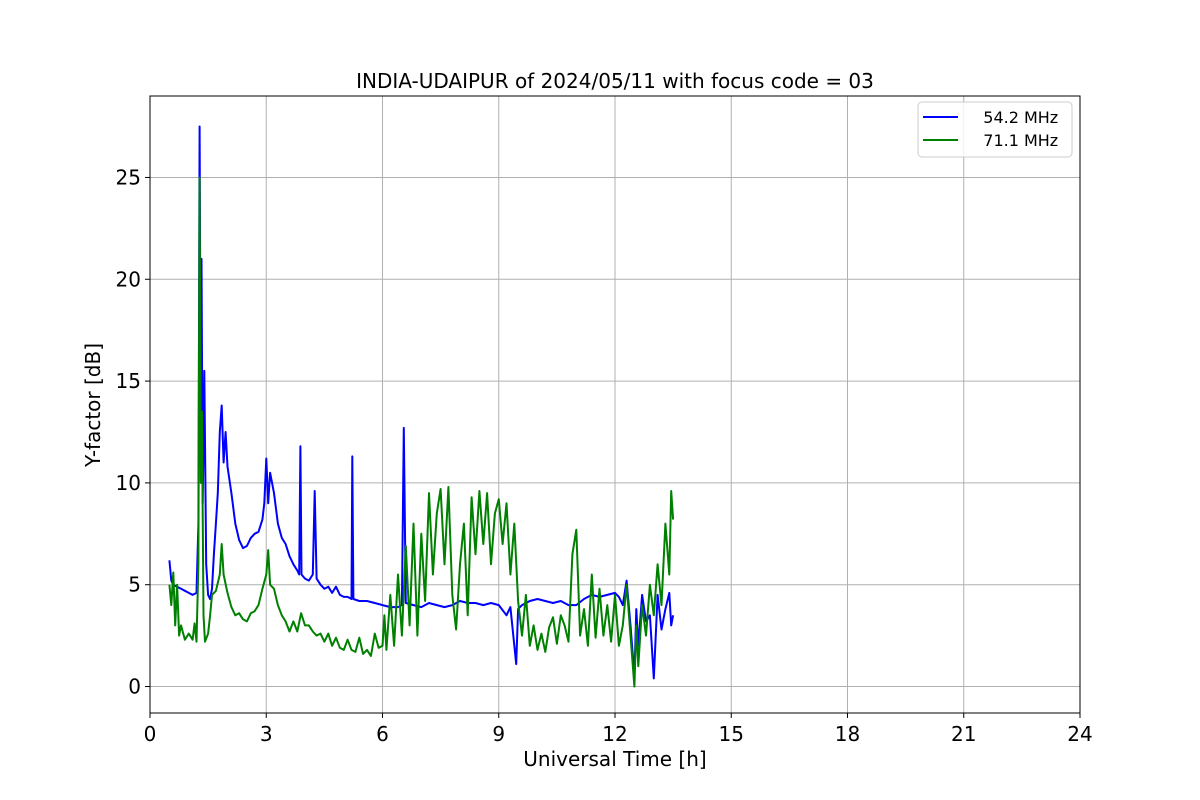 Image resolution: width=1200 pixels, height=800 pixels. Describe the element at coordinates (847, 734) in the screenshot. I see `x-tick-label: 18` at that location.